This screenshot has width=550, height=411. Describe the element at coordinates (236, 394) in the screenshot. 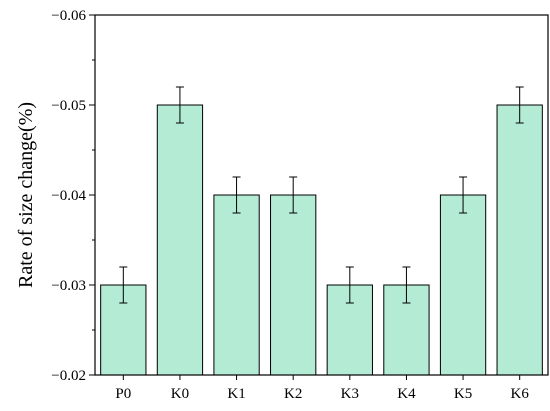

I see `x-tick-label-k1: K1` at that location.